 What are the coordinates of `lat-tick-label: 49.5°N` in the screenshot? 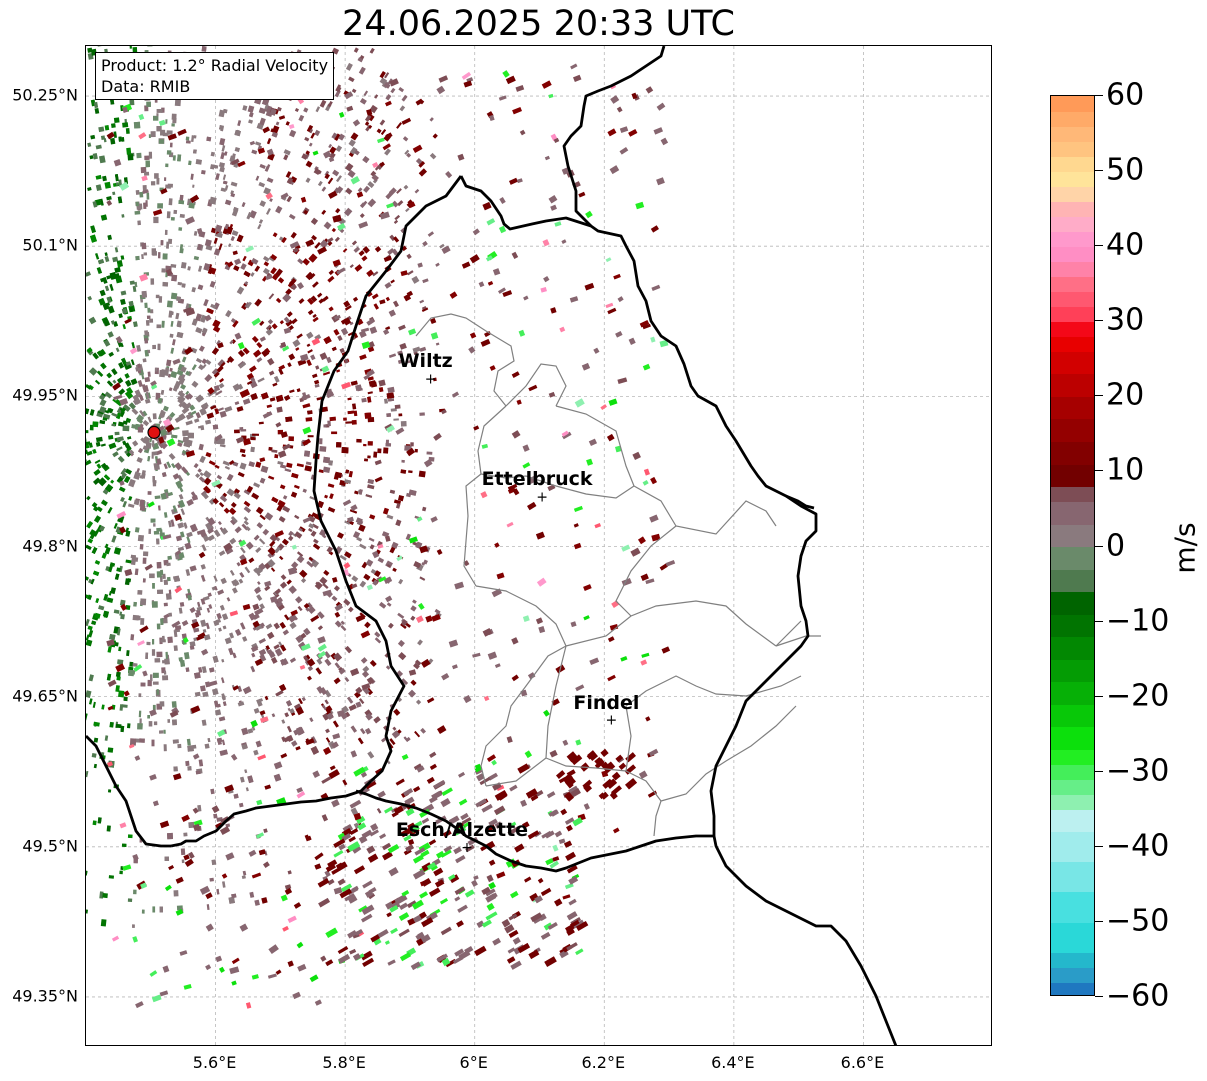 It's located at (50, 846).